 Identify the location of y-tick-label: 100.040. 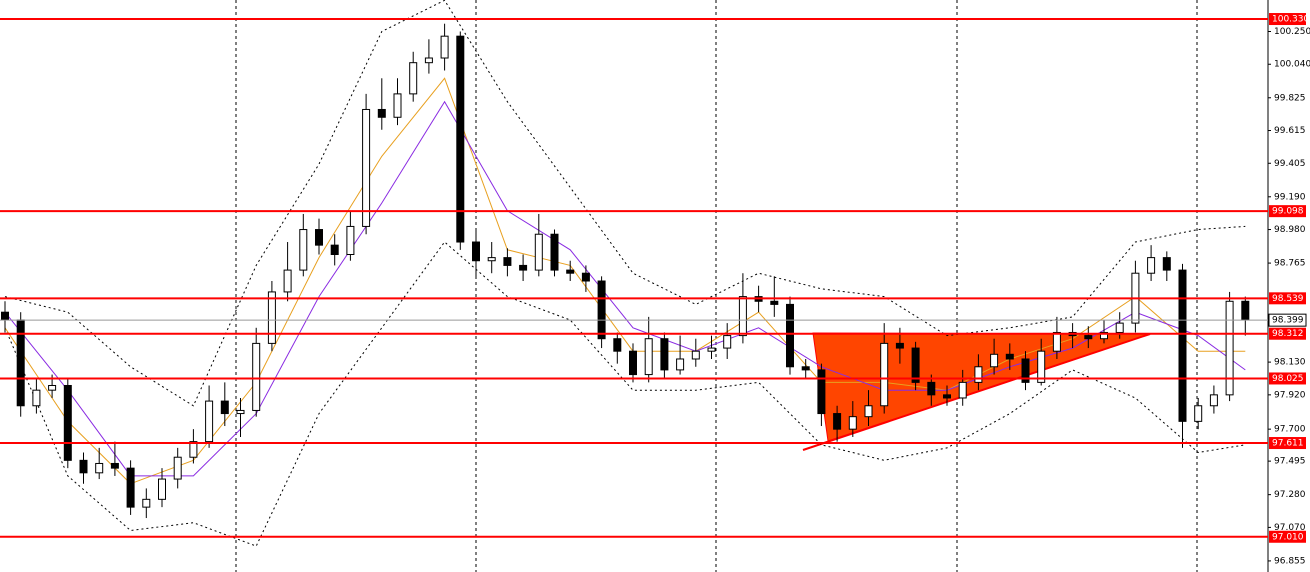
(1292, 65).